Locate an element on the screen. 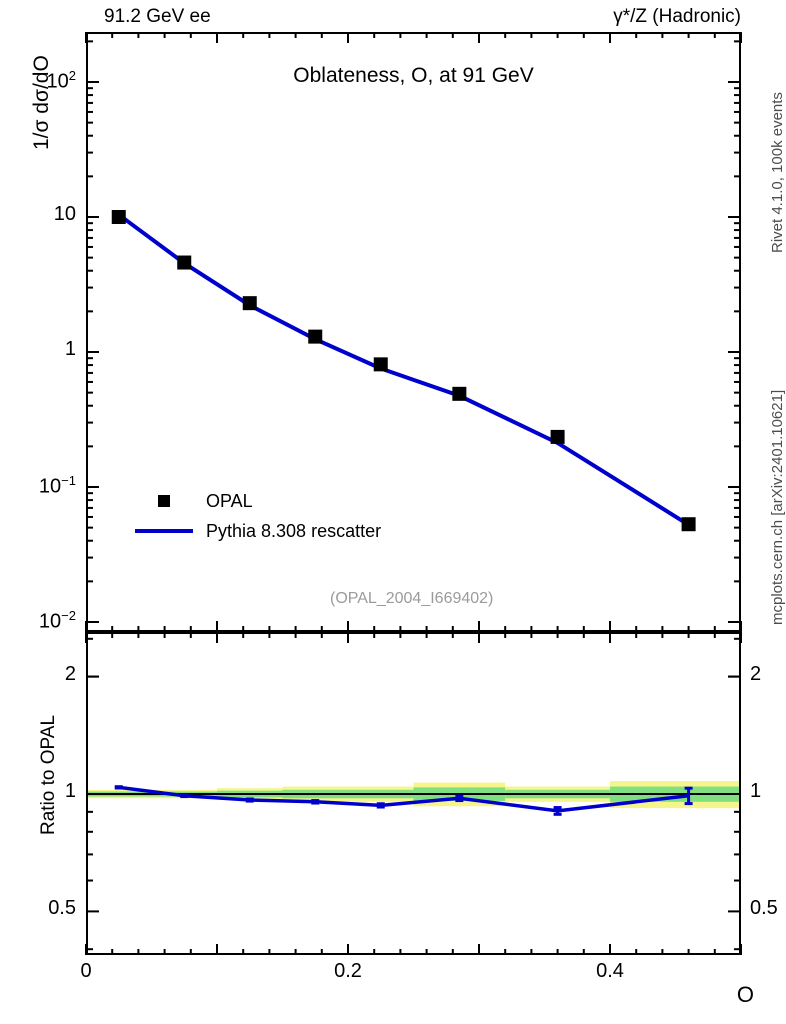 The image size is (786, 1024). main-y-tick-label: 1 is located at coordinates (38, 349).